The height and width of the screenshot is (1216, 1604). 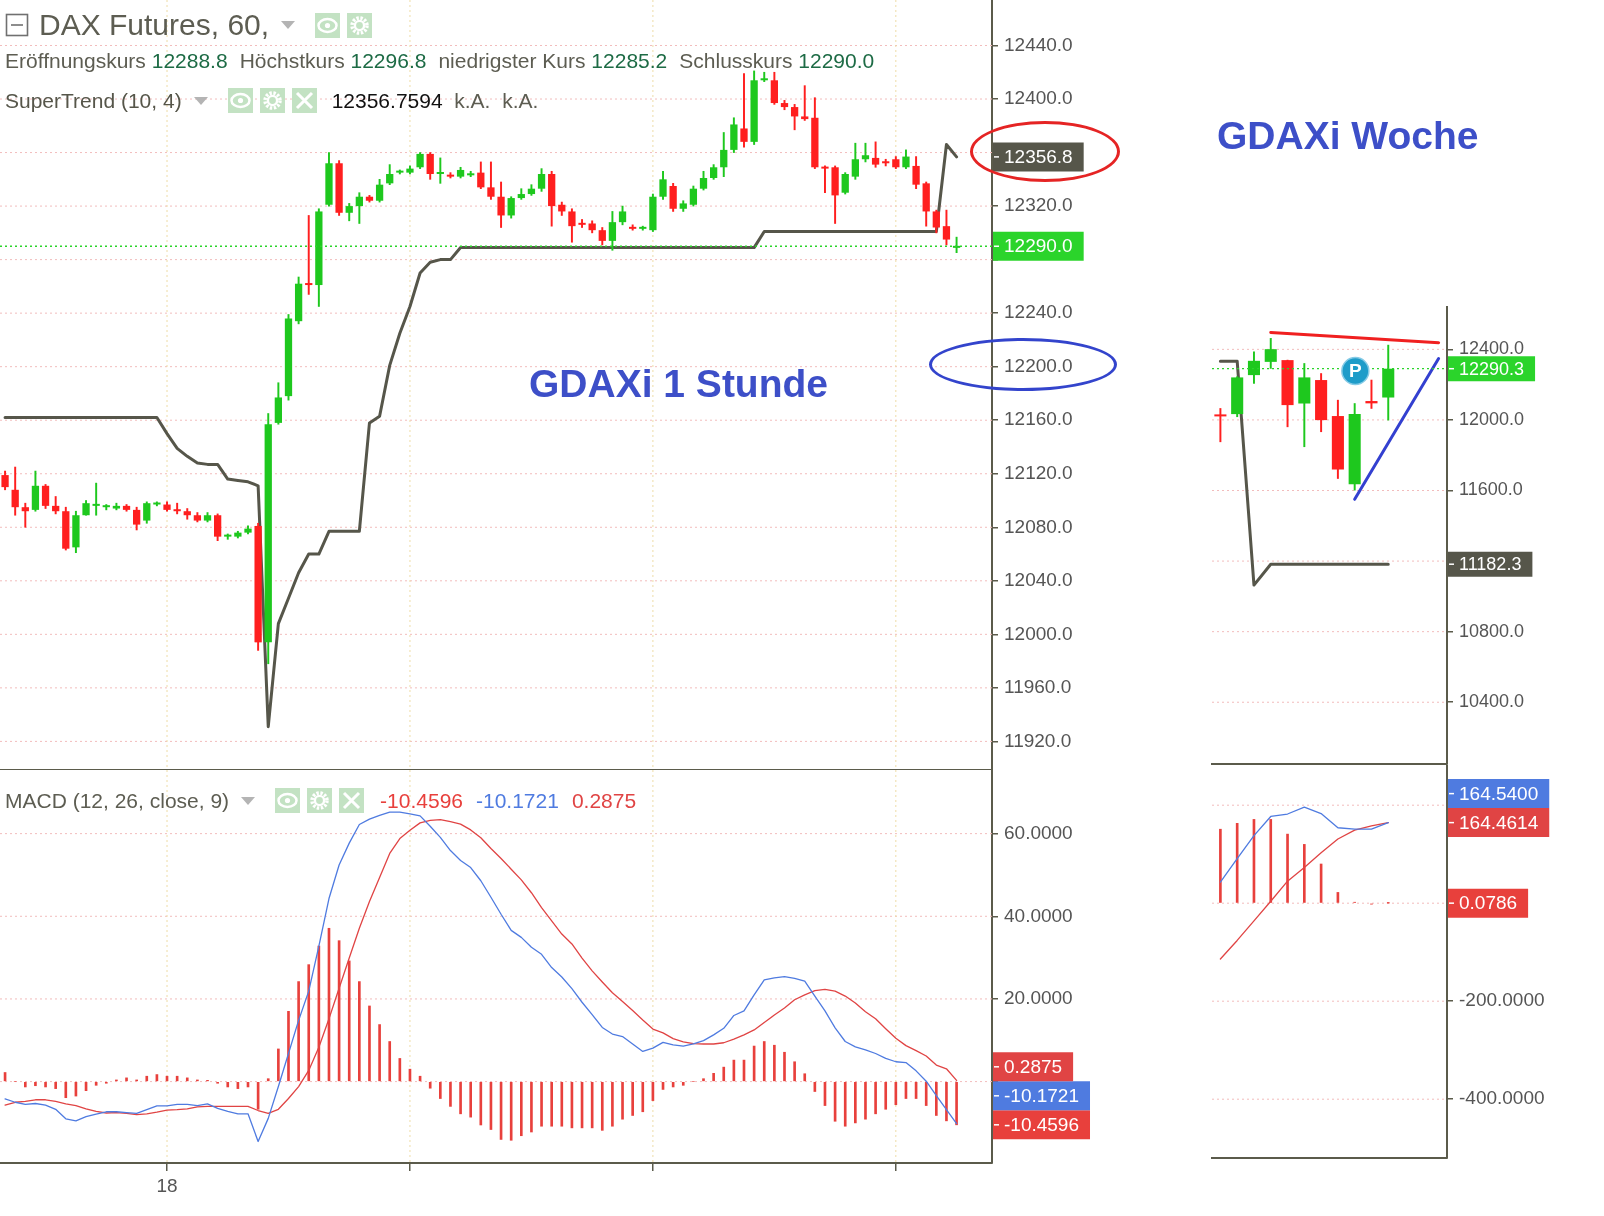 I want to click on text: SuperTrend (10, 4), so click(x=93, y=100).